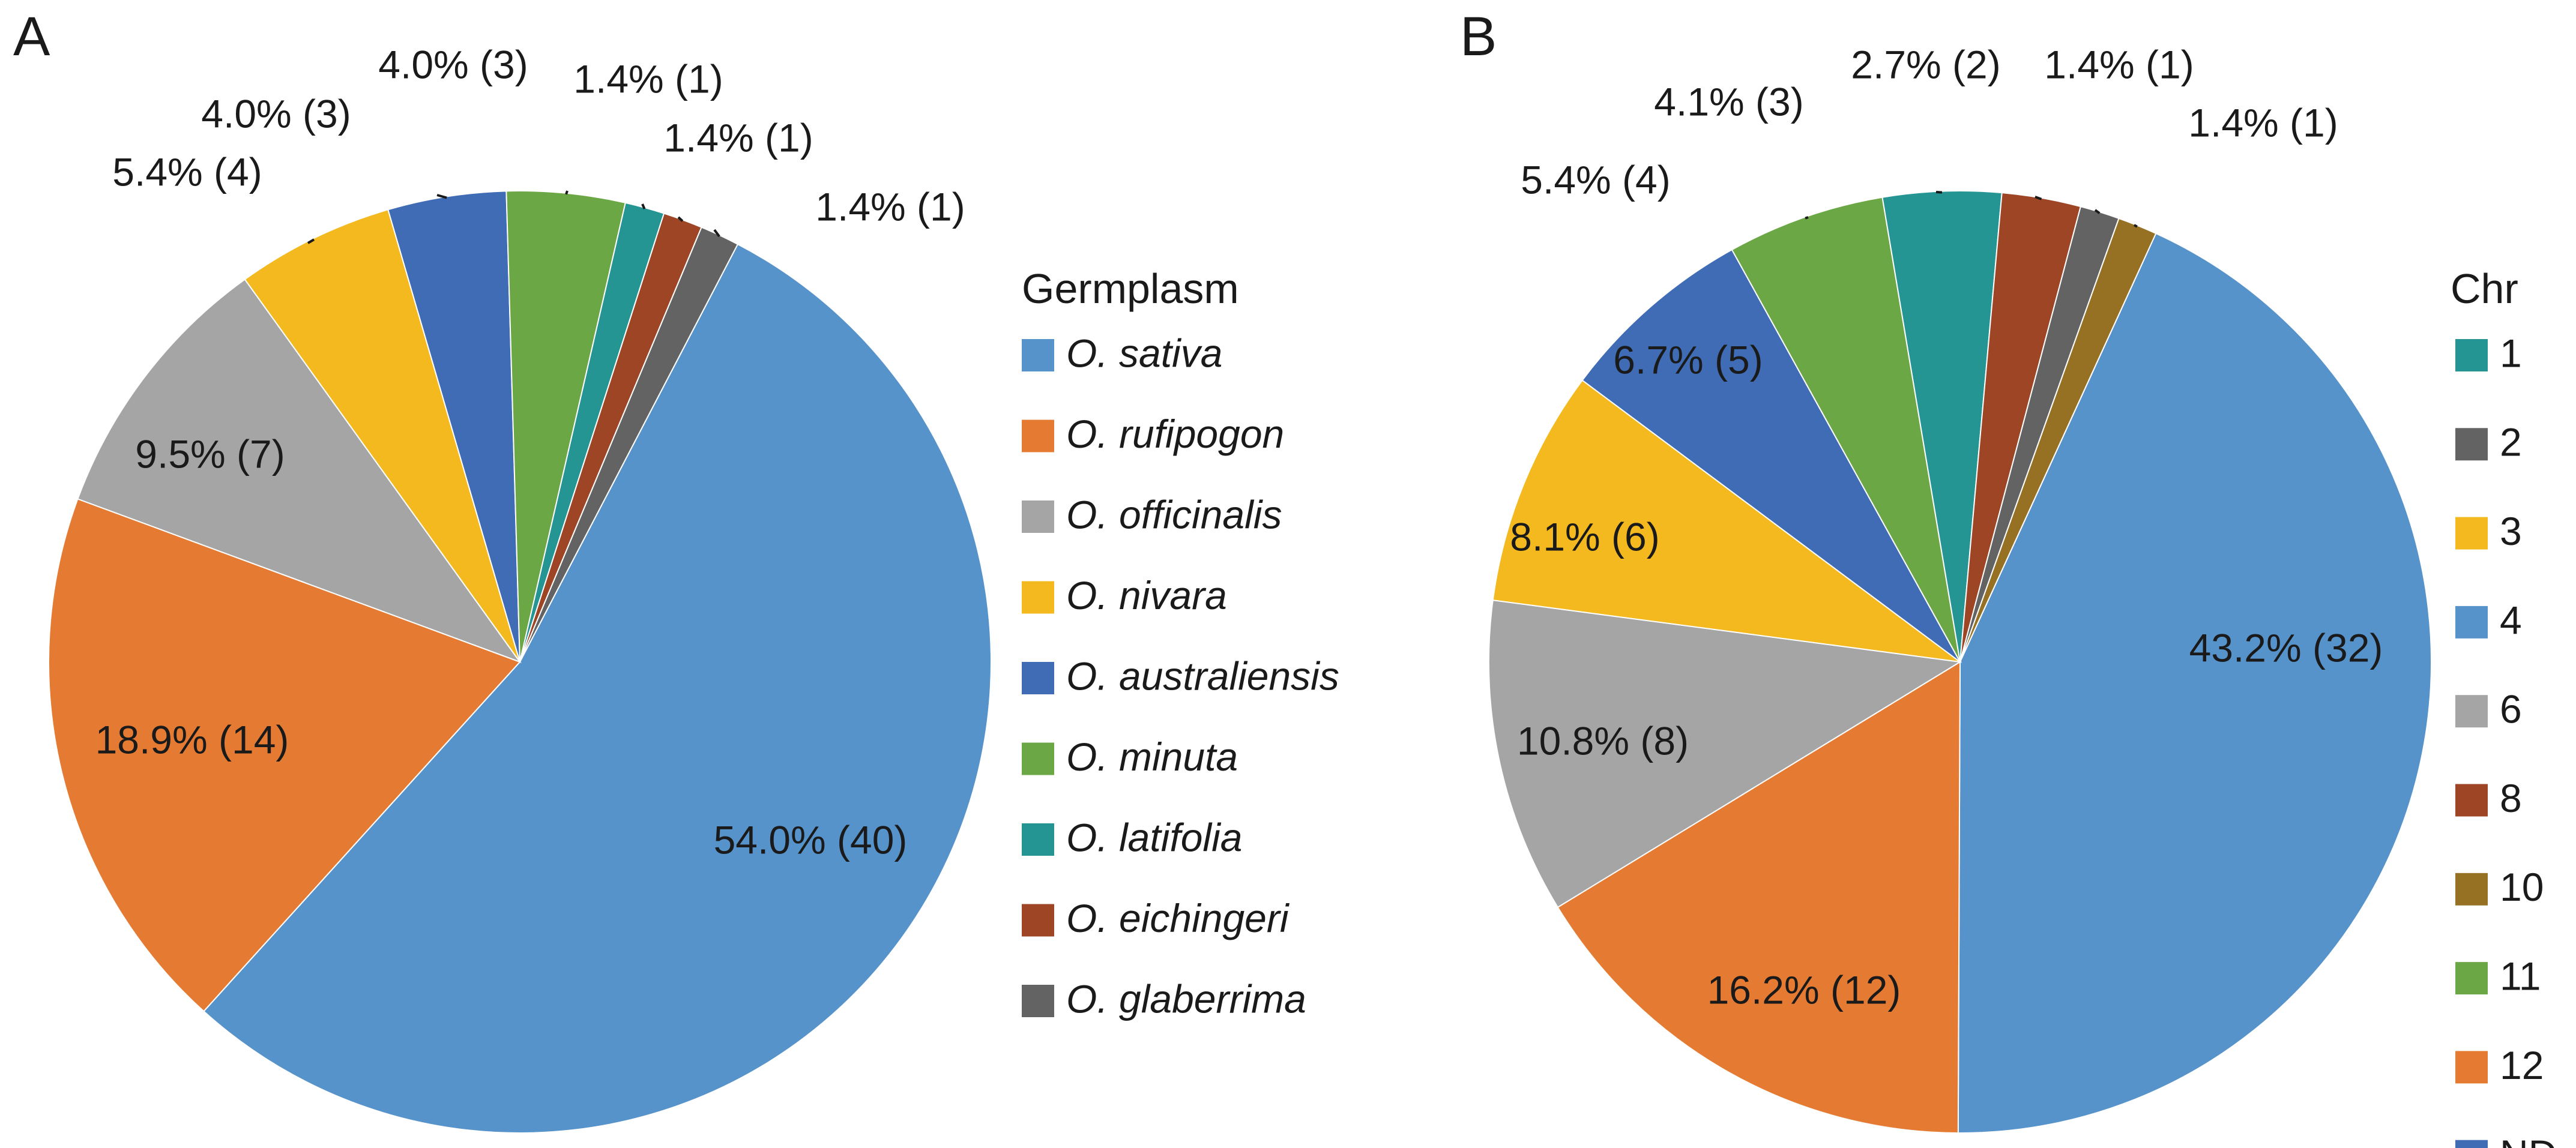  I want to click on legend-label-germplasm-o-australiensis: O. australiensis, so click(1202, 676).